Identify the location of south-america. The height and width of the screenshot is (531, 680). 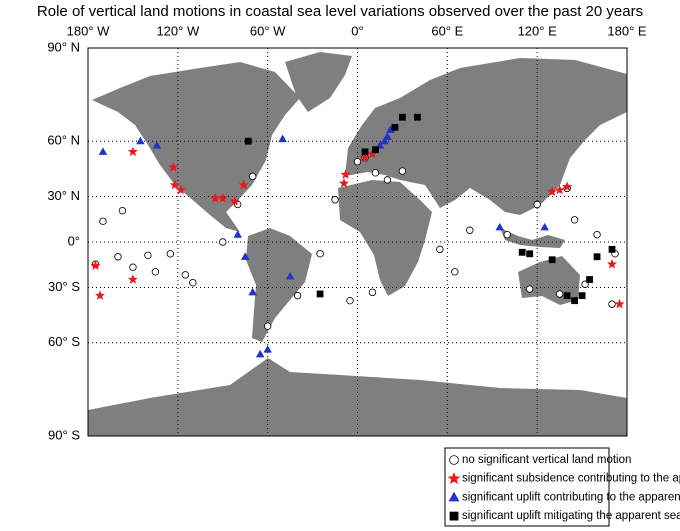
(279, 285).